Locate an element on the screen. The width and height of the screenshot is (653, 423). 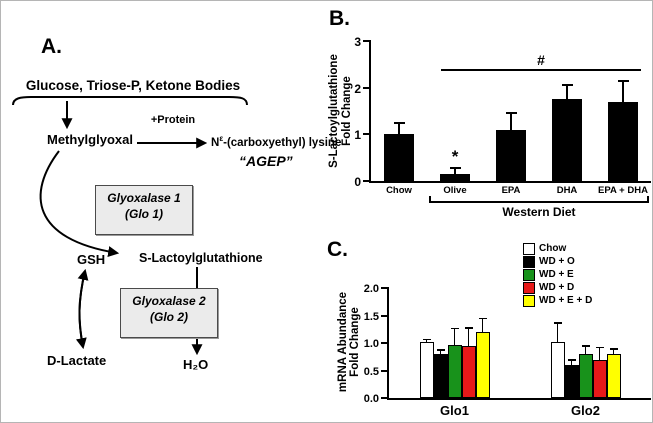
legend-item: WD + E is located at coordinates (557, 274).